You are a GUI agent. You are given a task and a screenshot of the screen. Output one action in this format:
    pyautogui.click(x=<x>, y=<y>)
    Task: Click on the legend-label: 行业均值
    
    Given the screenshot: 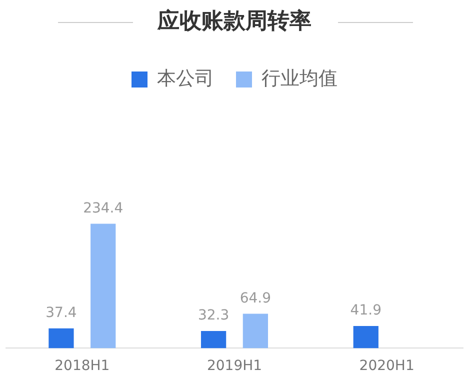 What is the action you would take?
    pyautogui.click(x=300, y=78)
    